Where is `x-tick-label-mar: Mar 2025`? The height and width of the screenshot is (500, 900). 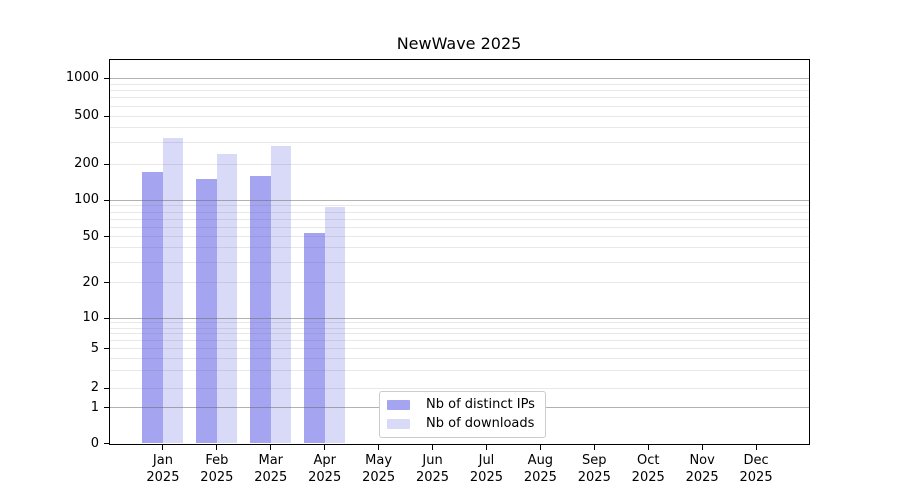 x-tick-label-mar: Mar 2025 is located at coordinates (271, 468).